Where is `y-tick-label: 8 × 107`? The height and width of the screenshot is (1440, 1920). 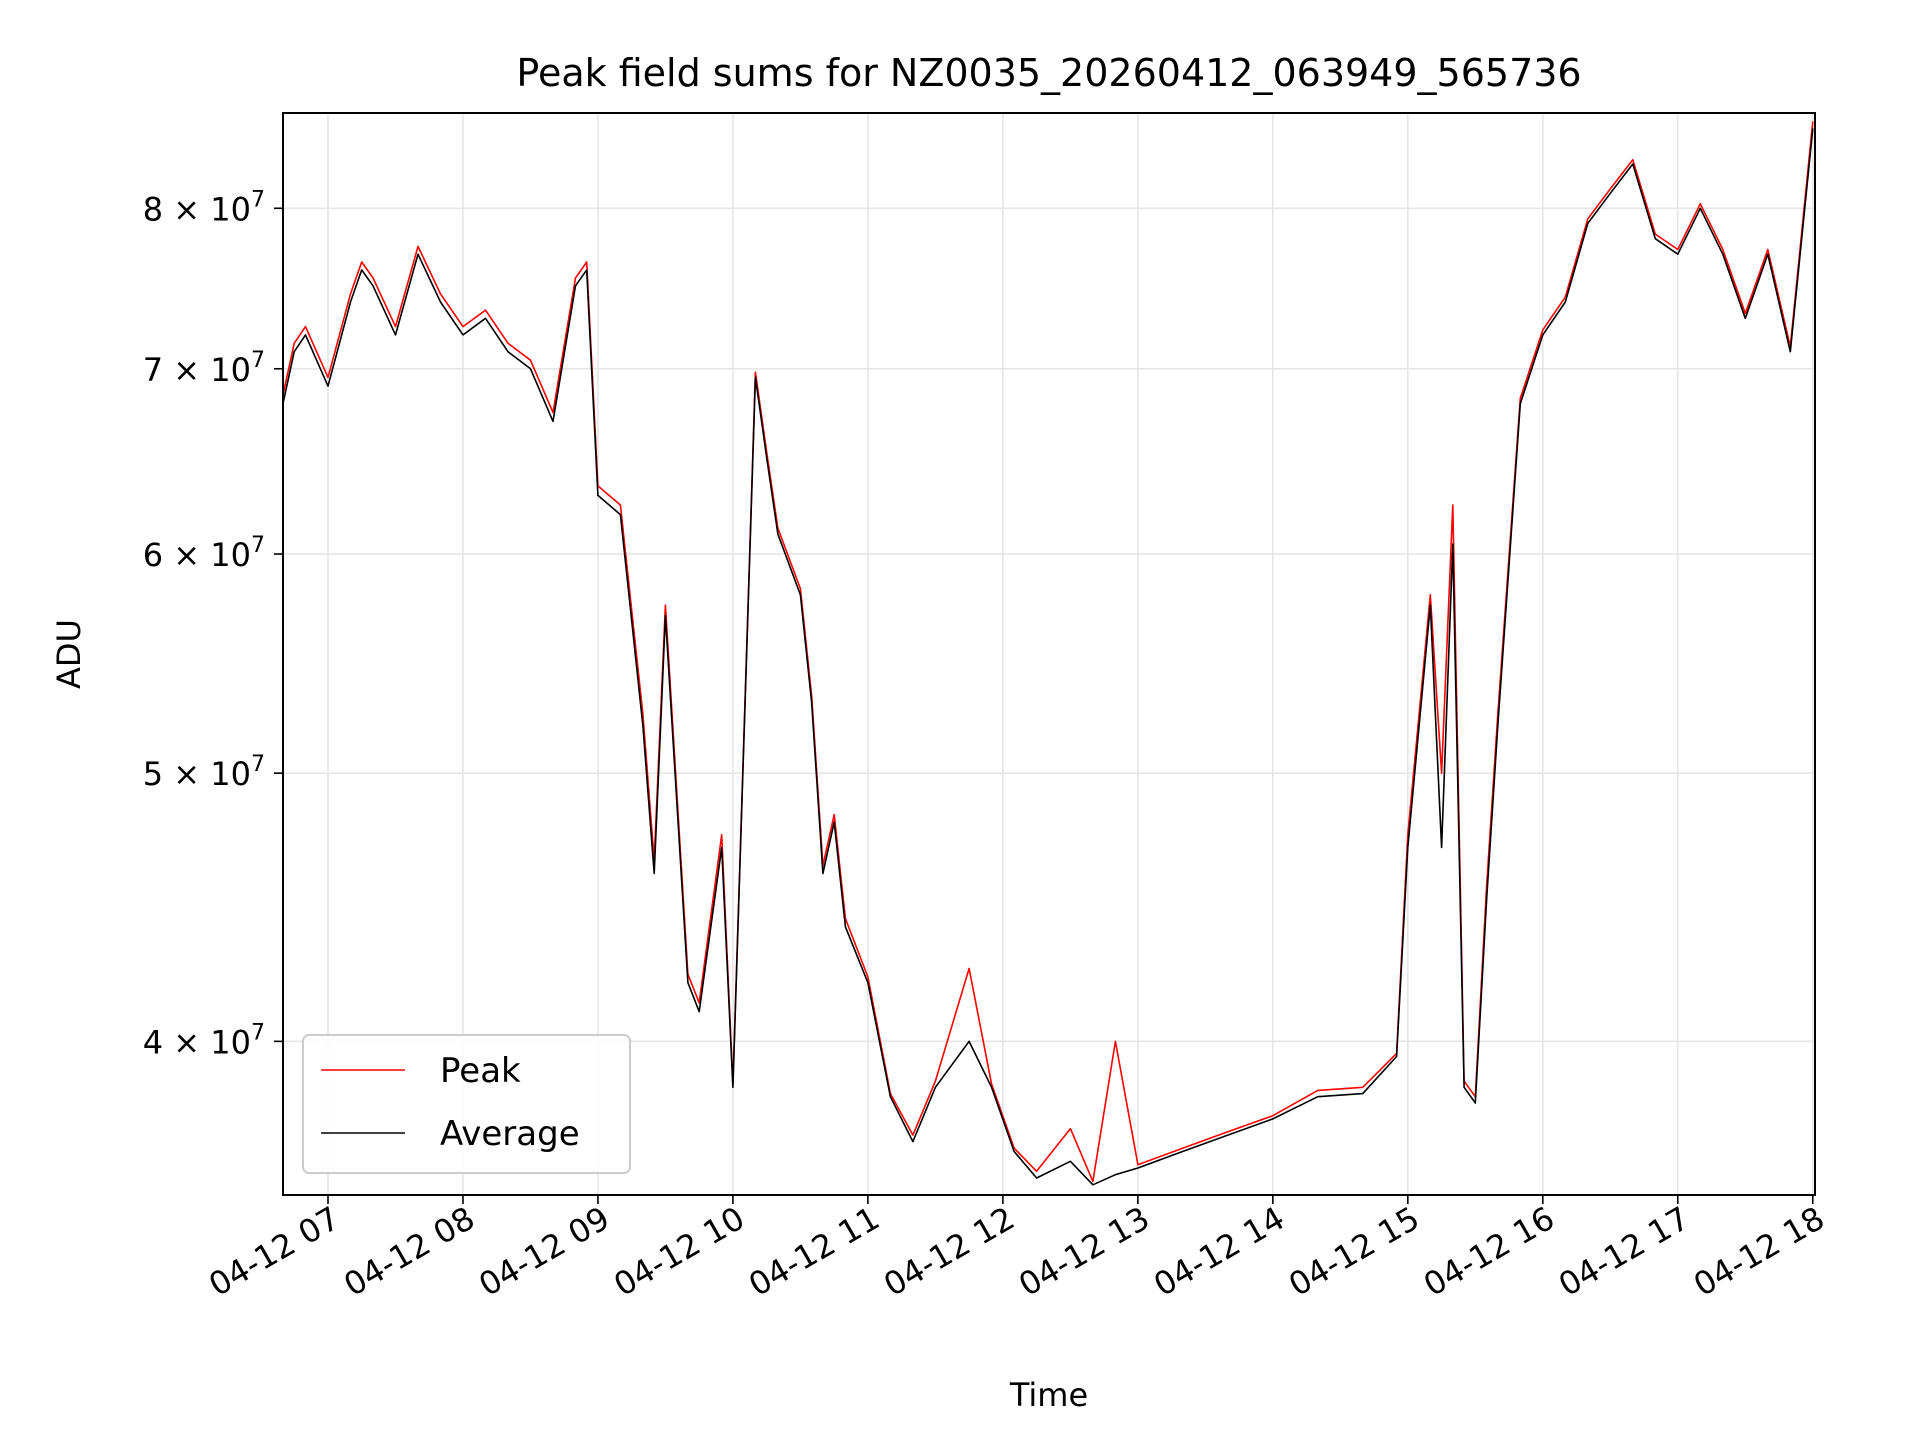 y-tick-label: 8 × 107 is located at coordinates (204, 207).